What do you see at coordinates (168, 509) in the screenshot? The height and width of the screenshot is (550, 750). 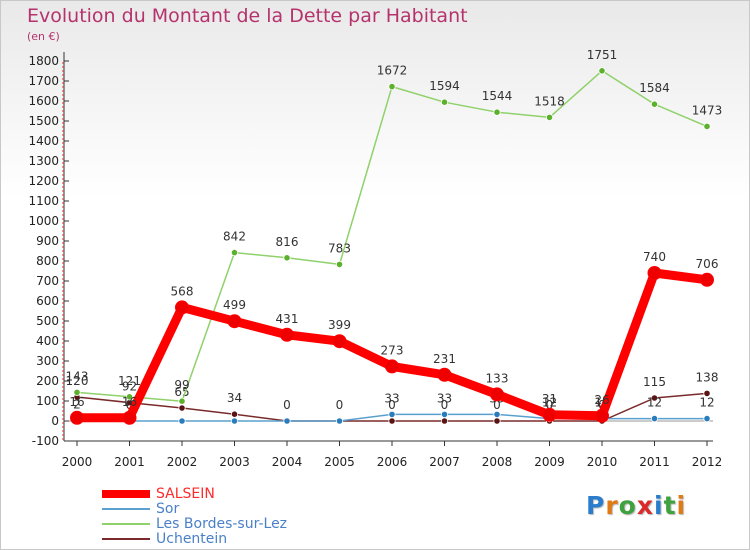 I see `legend-label: Sor` at bounding box center [168, 509].